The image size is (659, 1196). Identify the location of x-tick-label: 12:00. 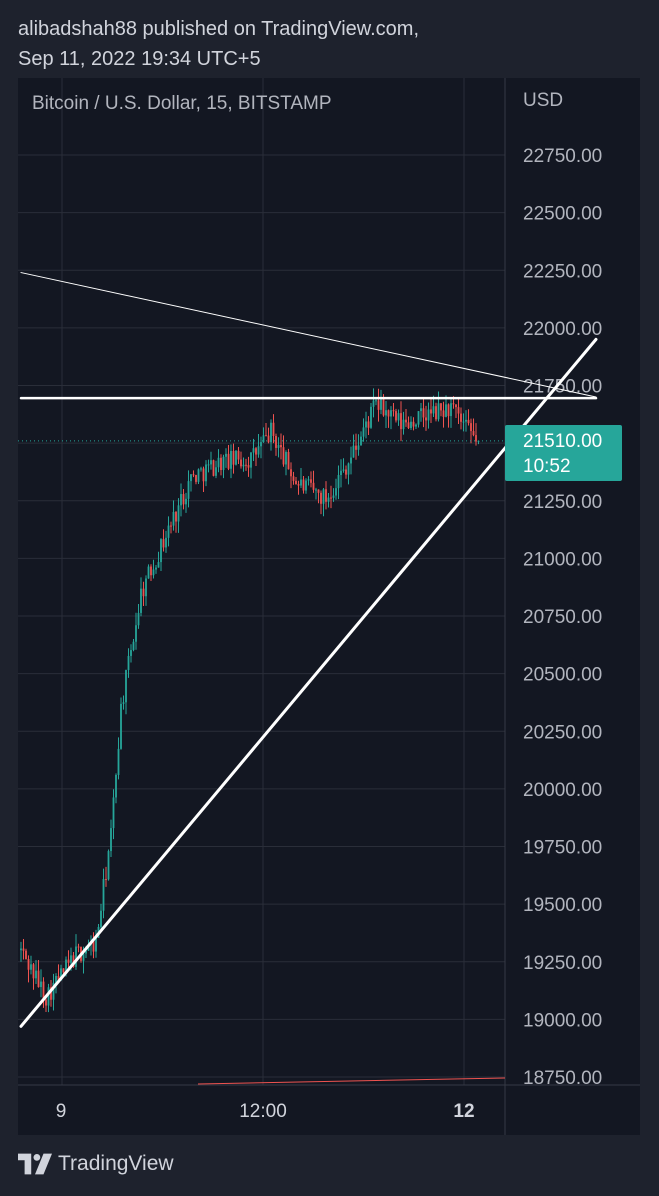
(263, 1111).